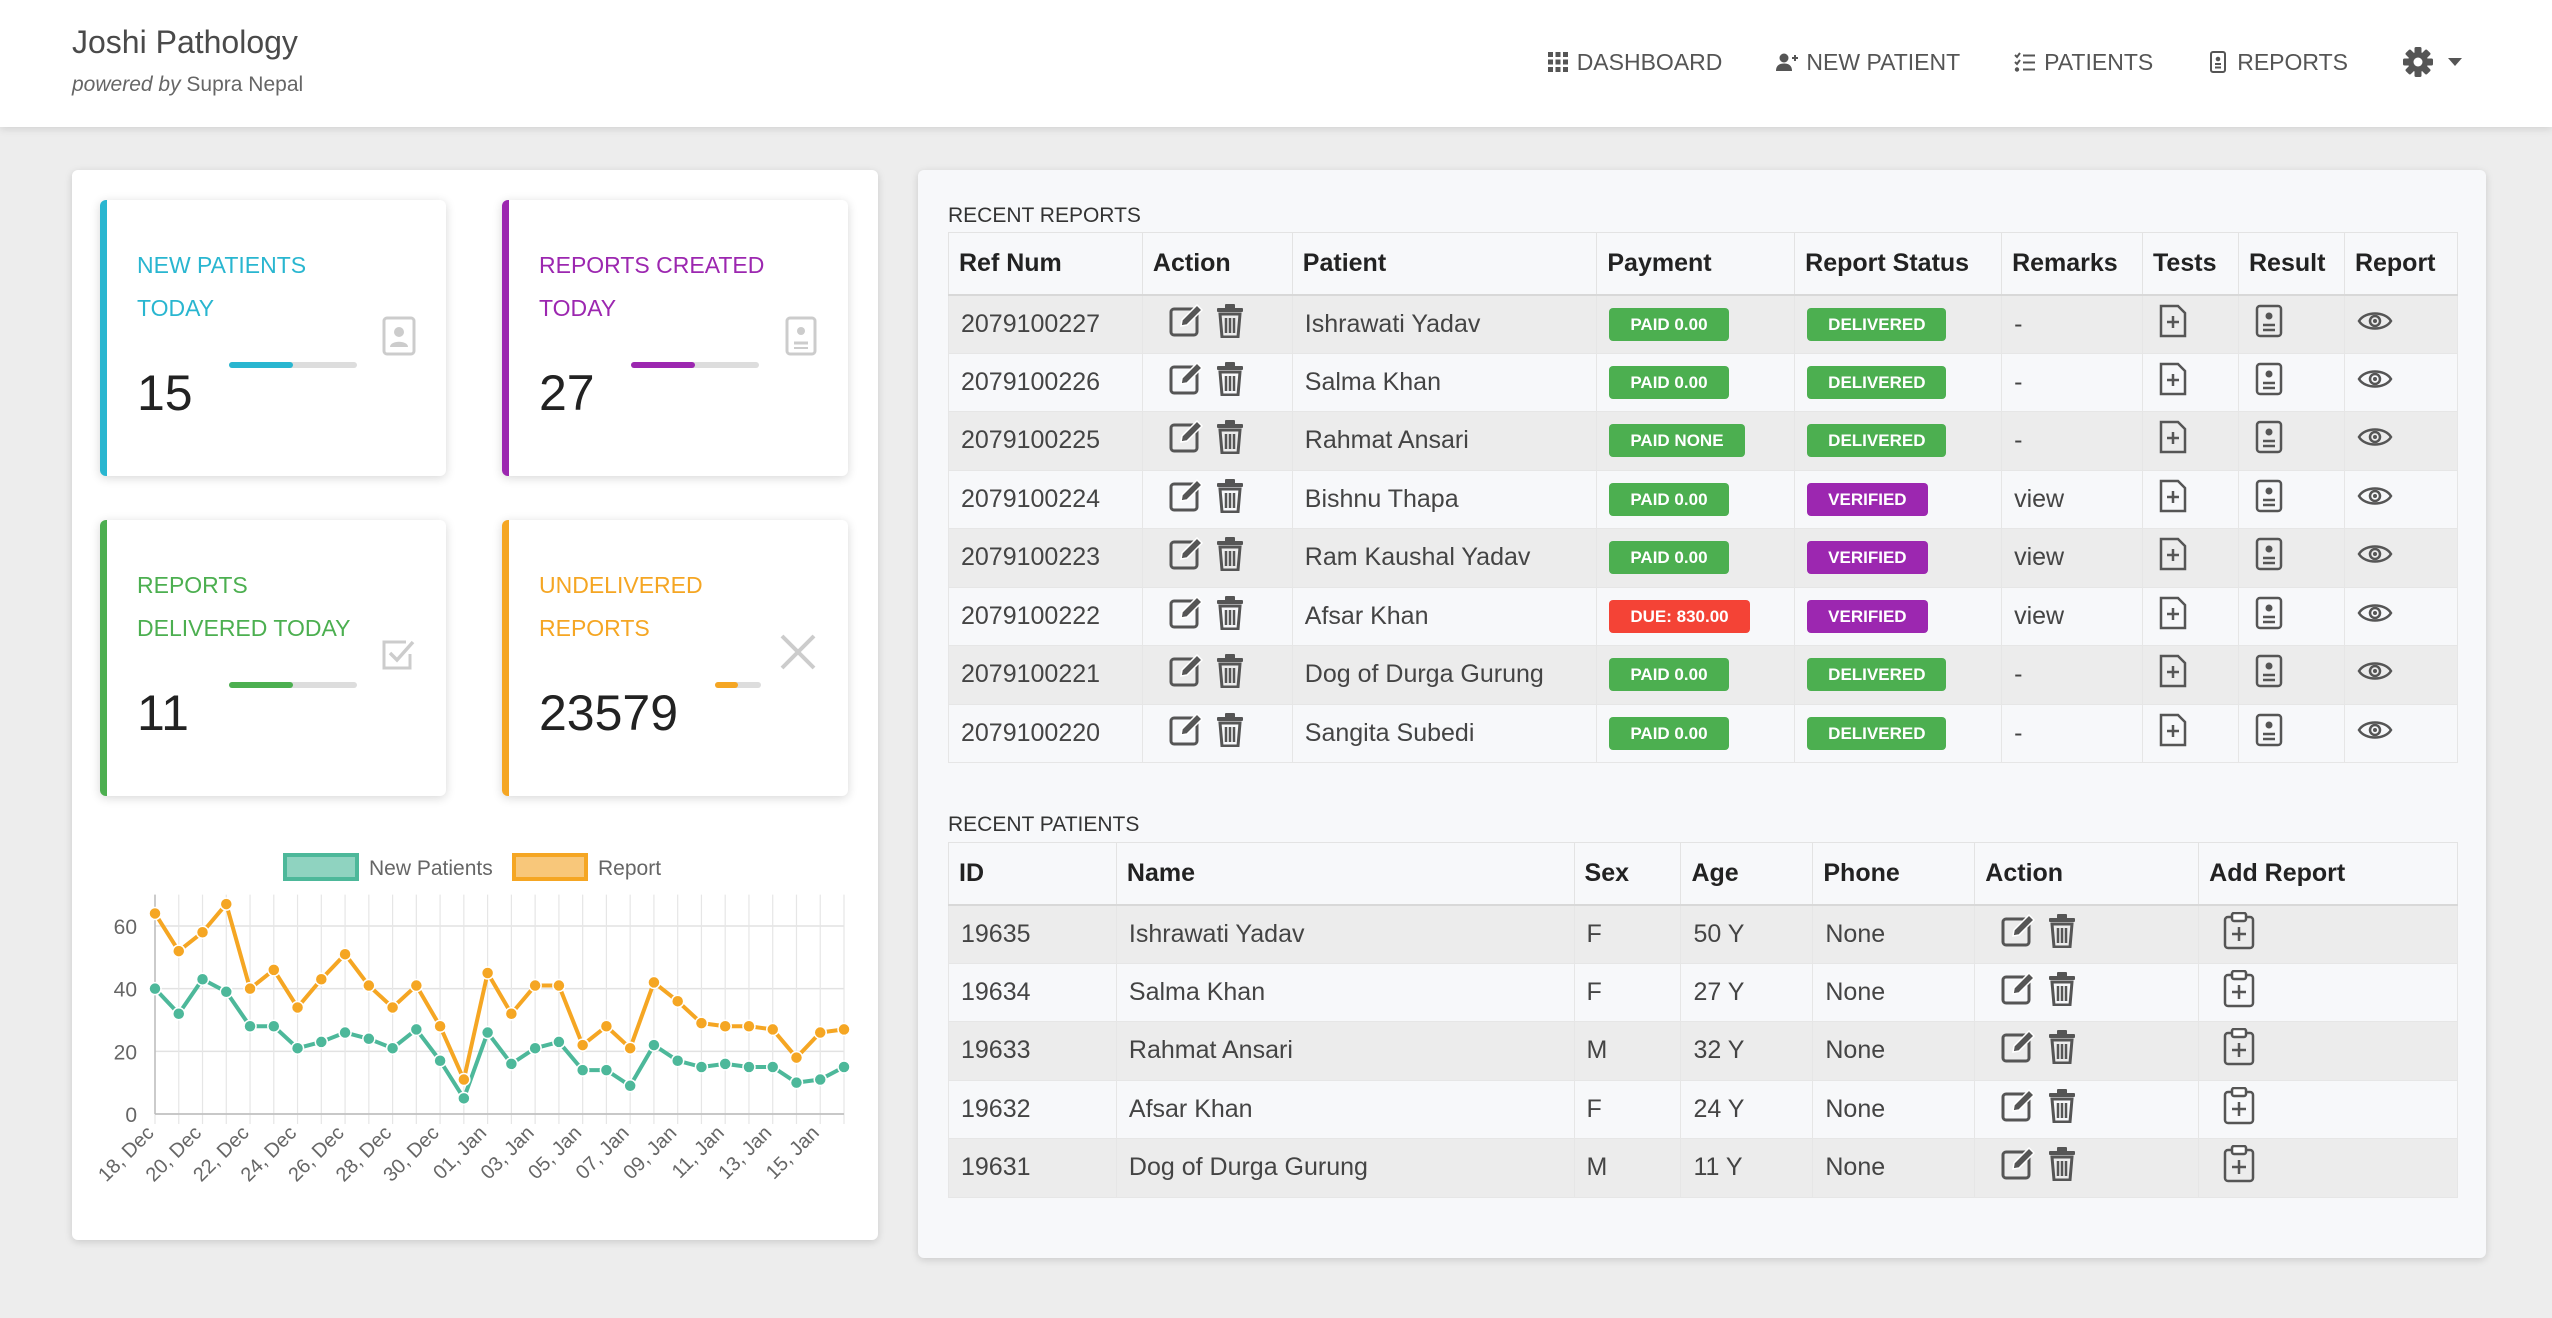 This screenshot has height=1318, width=2552. Describe the element at coordinates (1444, 382) in the screenshot. I see `patient-name: Salma Khan` at that location.